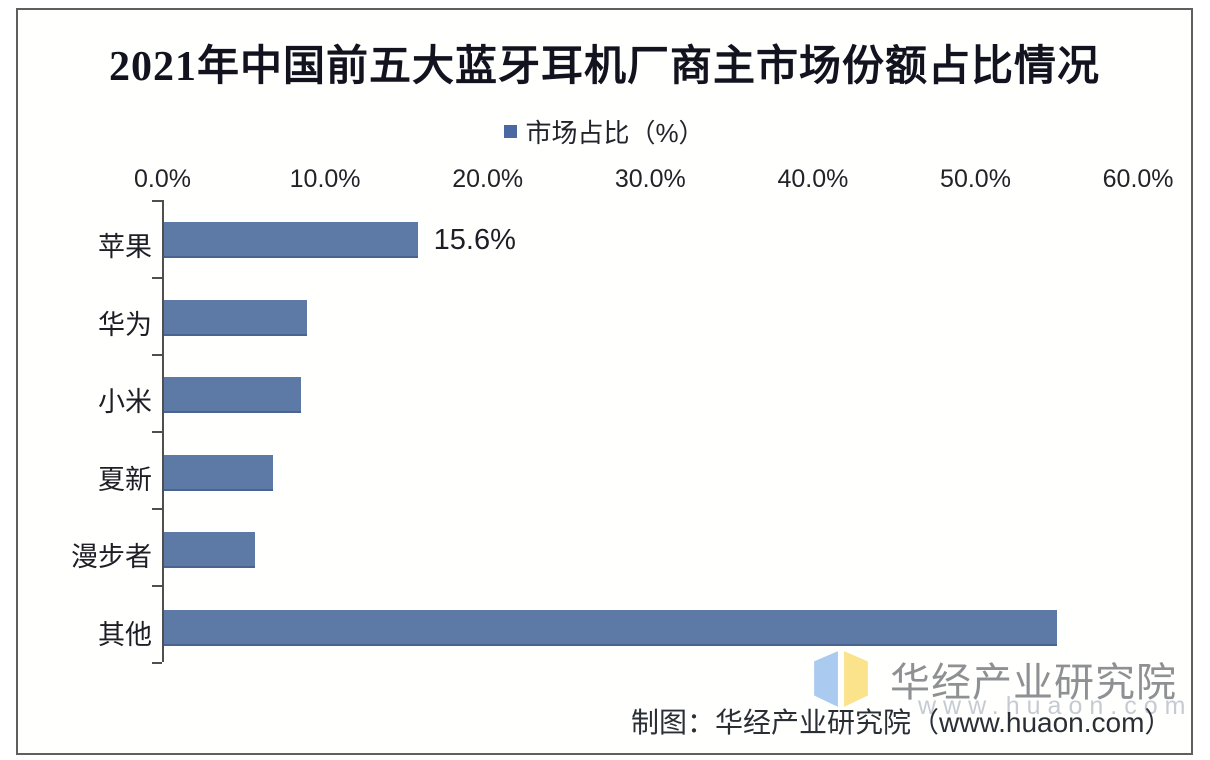 The image size is (1210, 760). What do you see at coordinates (488, 179) in the screenshot?
I see `x-tick-label: 20.0%` at bounding box center [488, 179].